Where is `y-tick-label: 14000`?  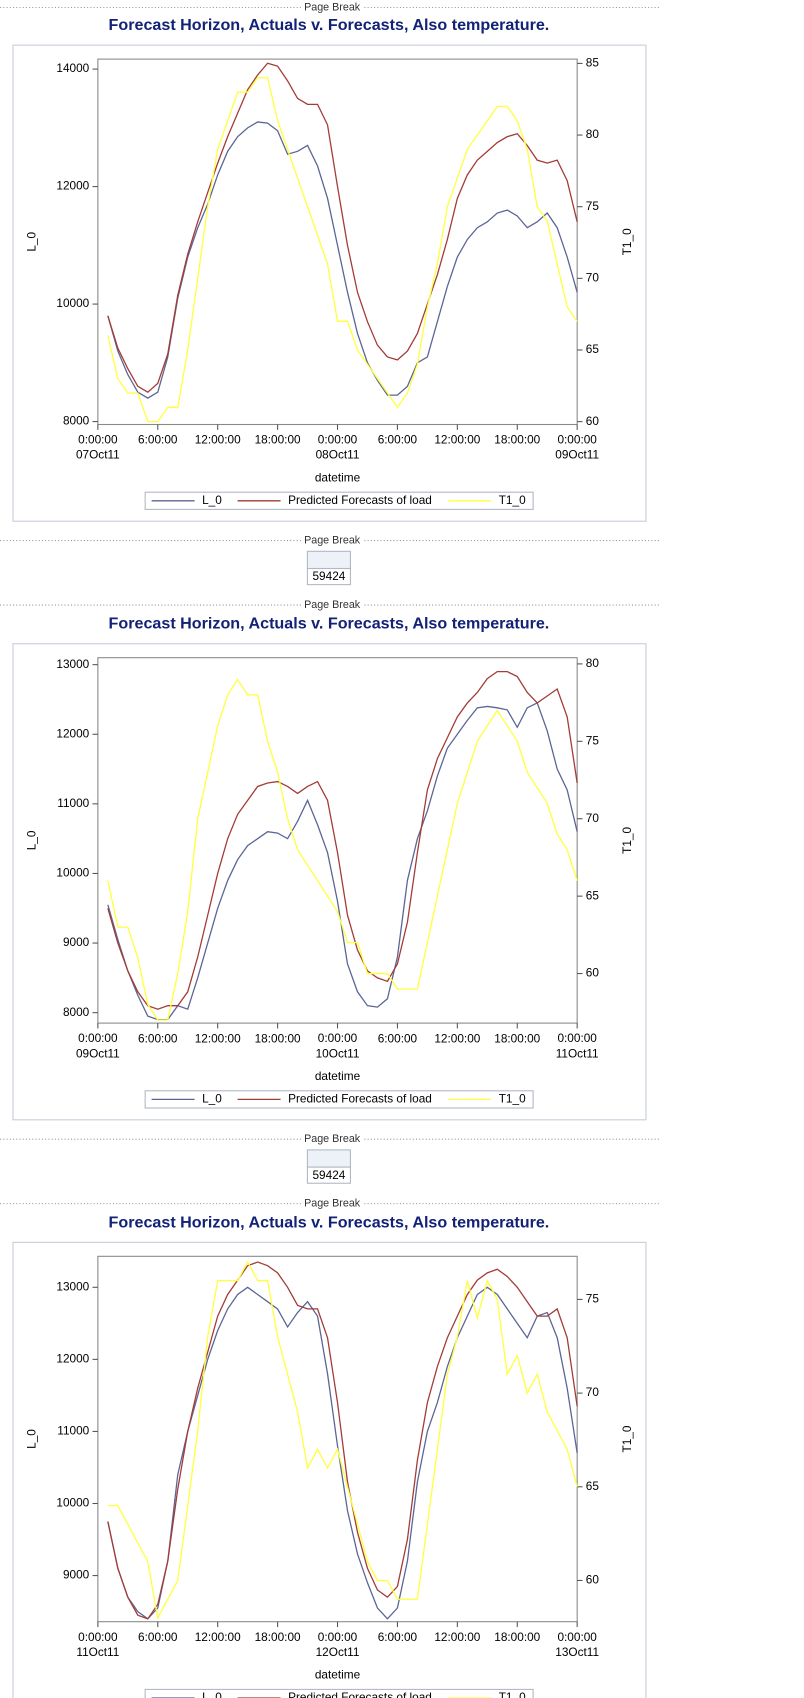
y-tick-label: 14000 is located at coordinates (72, 68).